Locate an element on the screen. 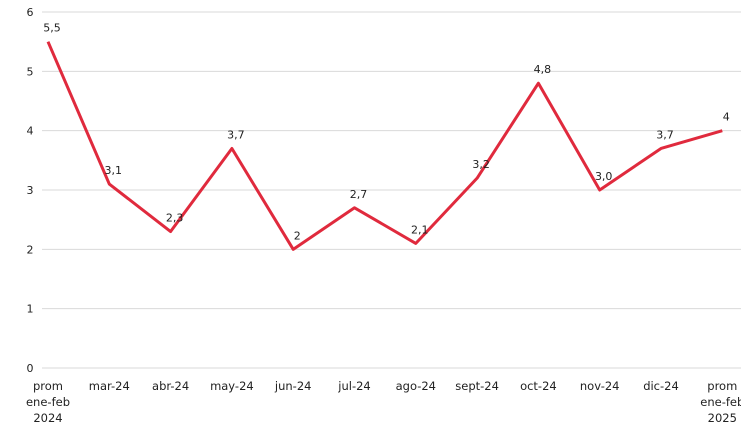 The image size is (741, 430). x-tick-label: may-24 is located at coordinates (232, 386).